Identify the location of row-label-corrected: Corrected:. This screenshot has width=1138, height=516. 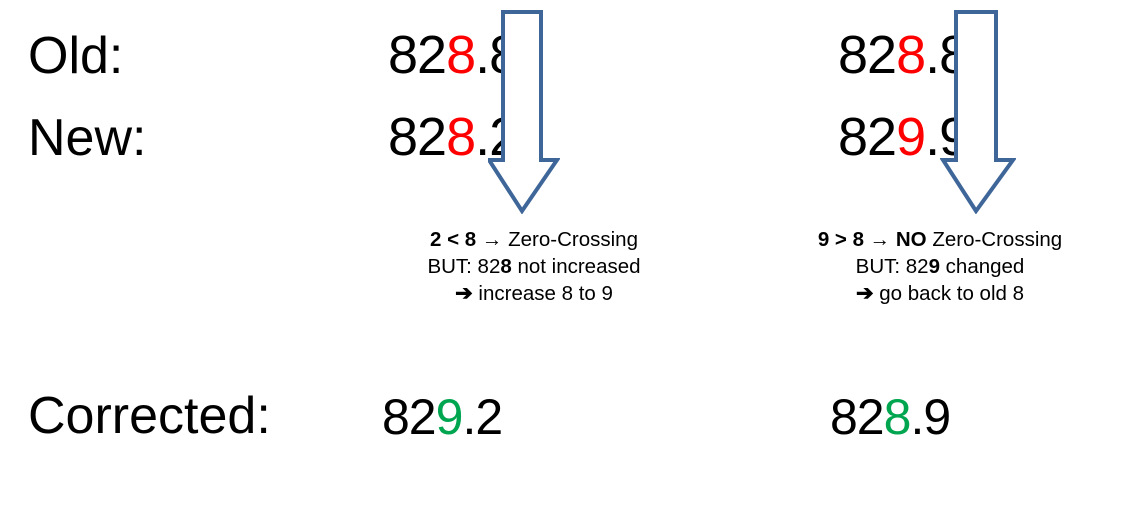
(149, 416).